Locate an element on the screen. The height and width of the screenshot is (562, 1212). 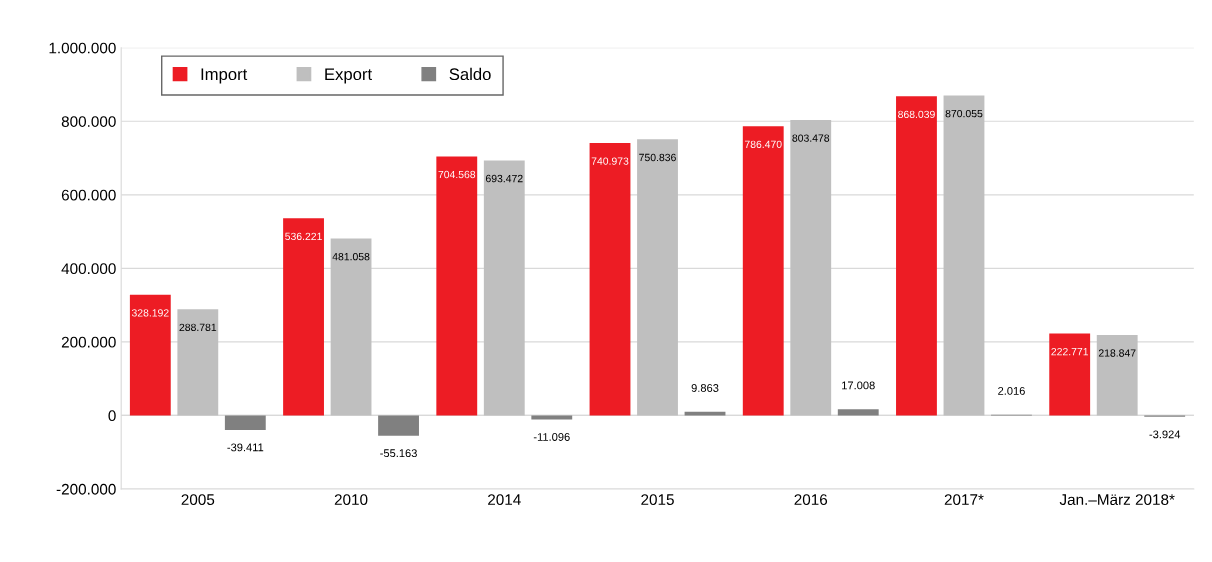
data-label: 222.771 is located at coordinates (1070, 351).